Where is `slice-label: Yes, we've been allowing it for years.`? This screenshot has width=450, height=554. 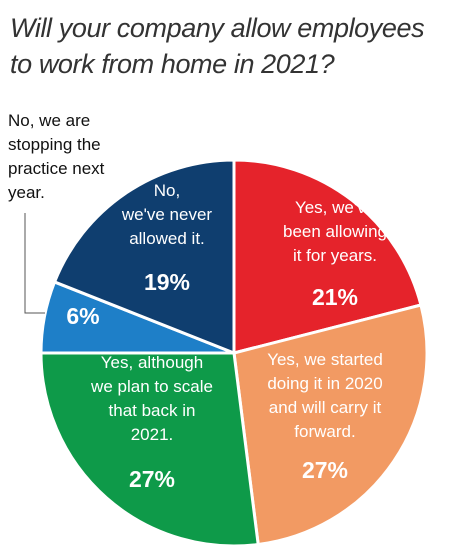
slice-label: Yes, we've been allowing it for years. is located at coordinates (335, 231).